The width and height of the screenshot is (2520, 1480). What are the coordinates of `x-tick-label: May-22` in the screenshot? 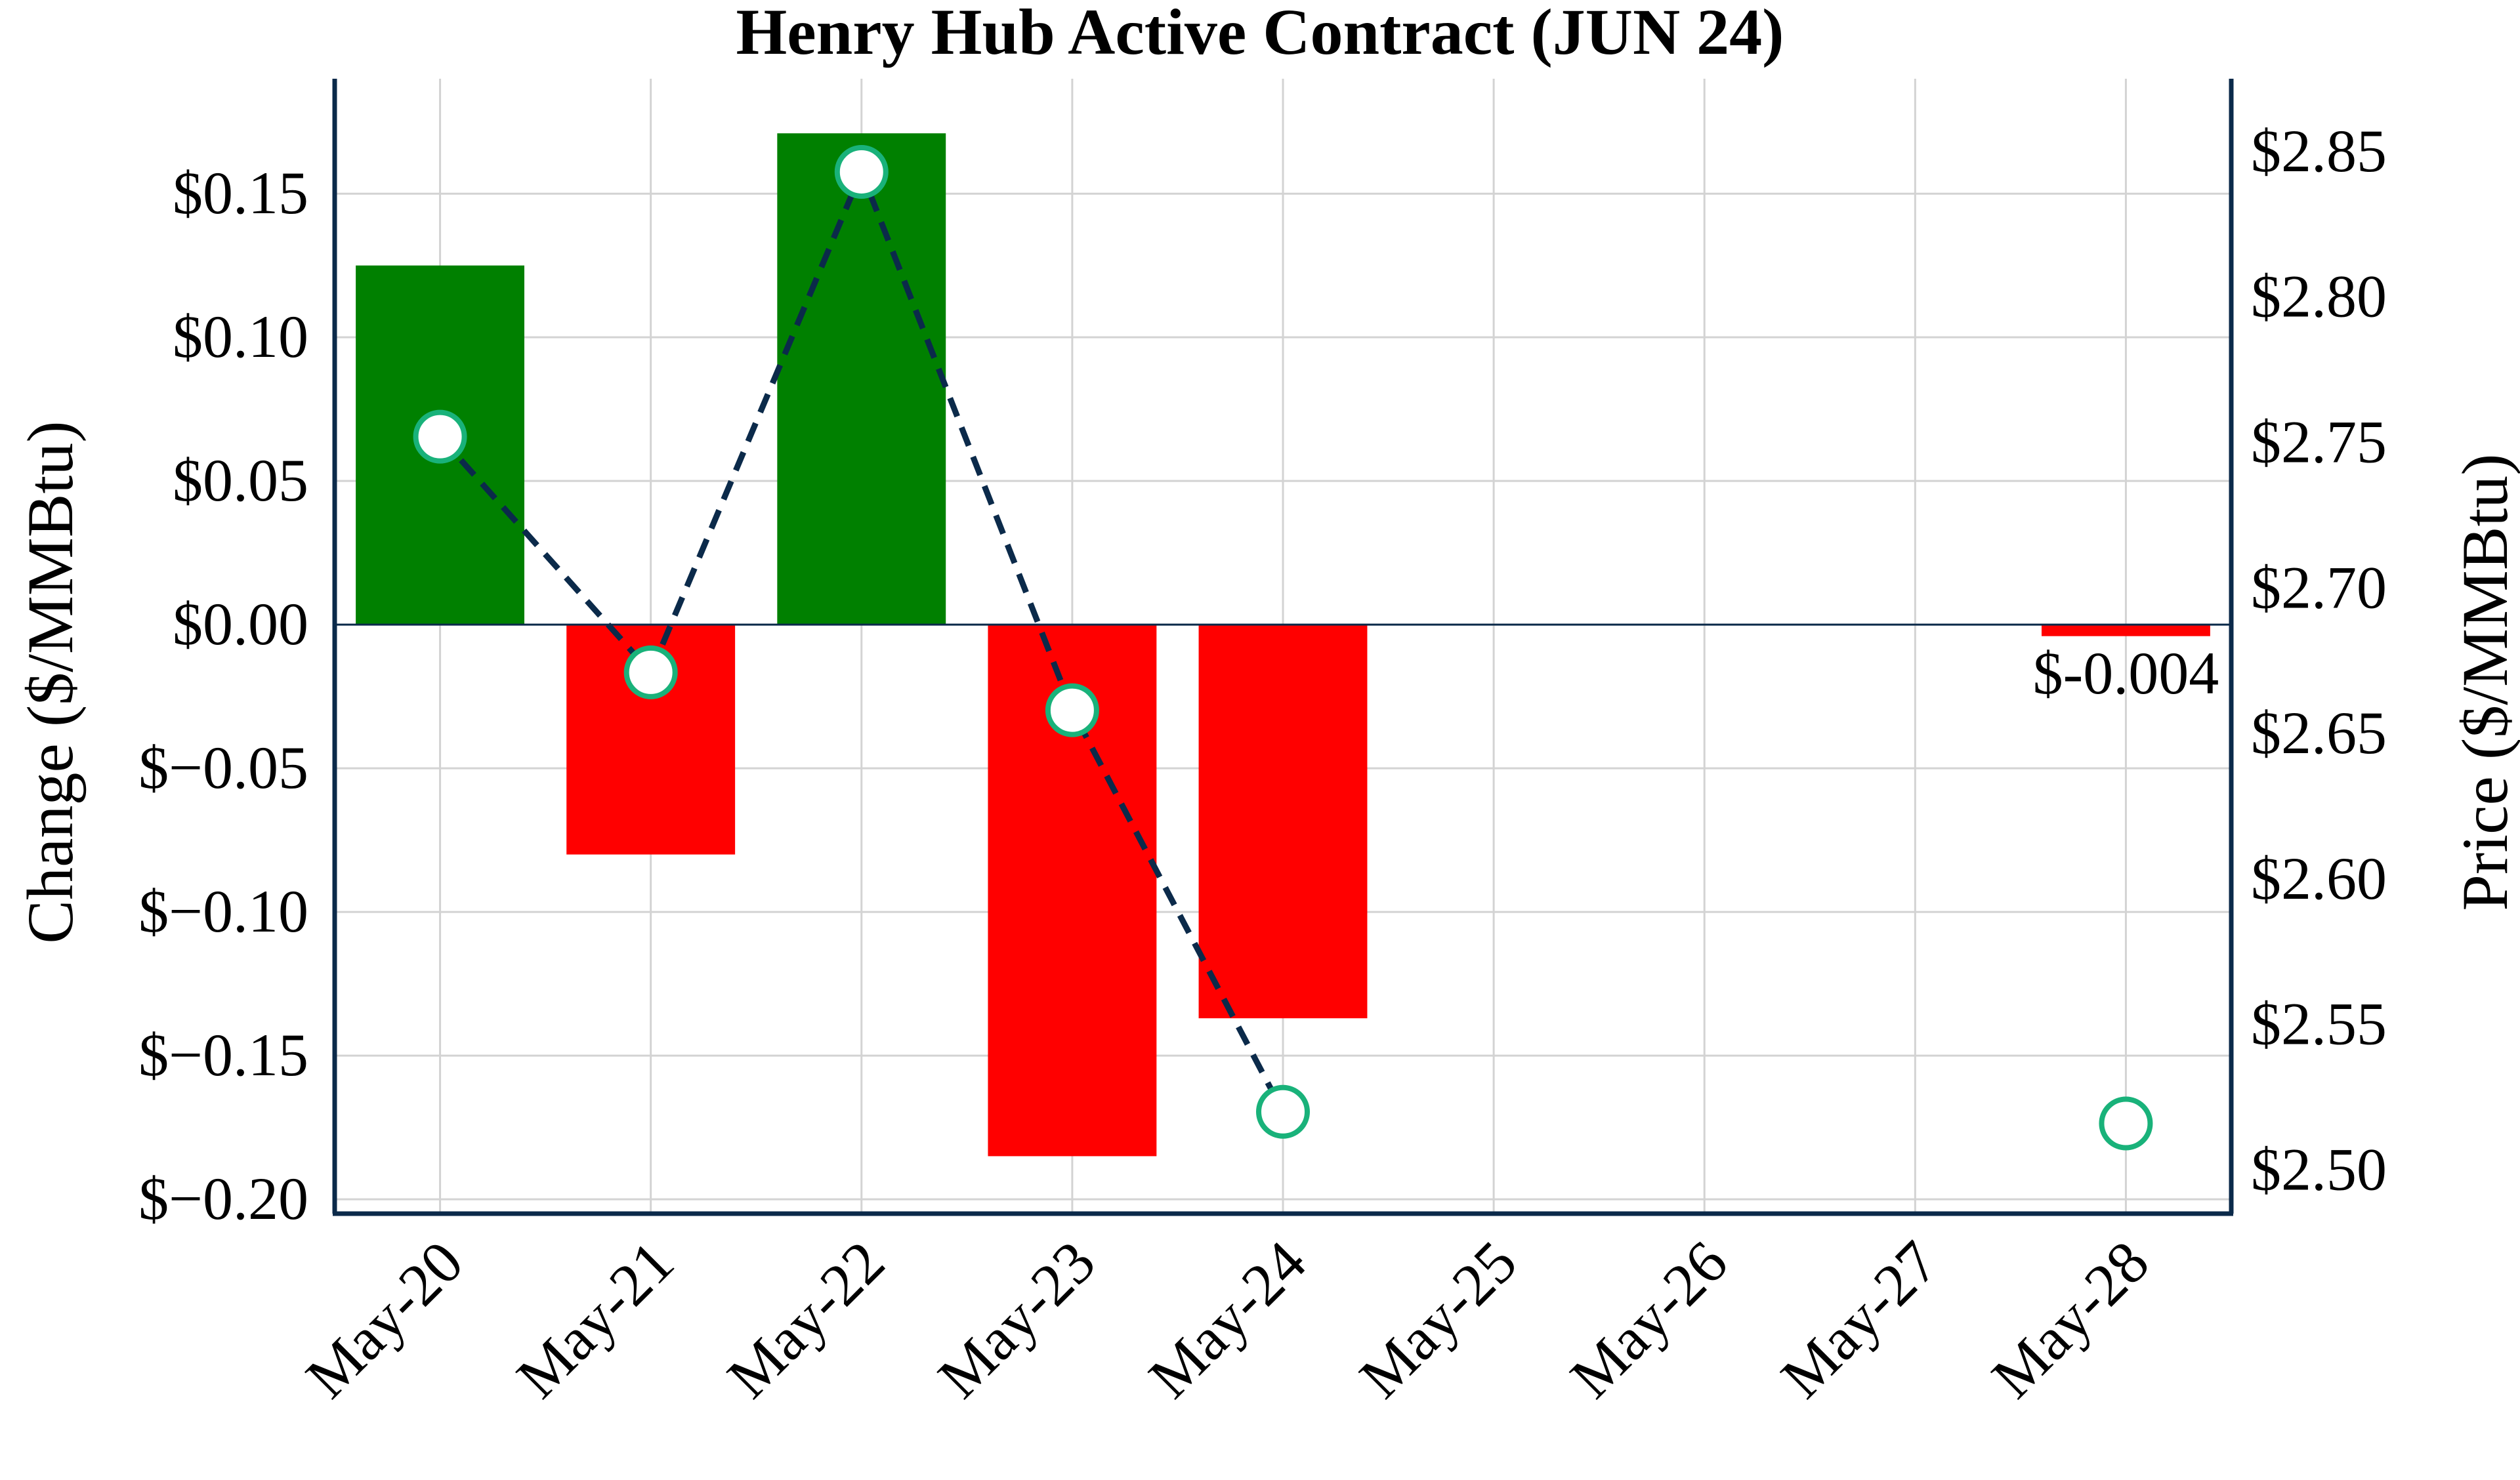 It's located at (806, 1319).